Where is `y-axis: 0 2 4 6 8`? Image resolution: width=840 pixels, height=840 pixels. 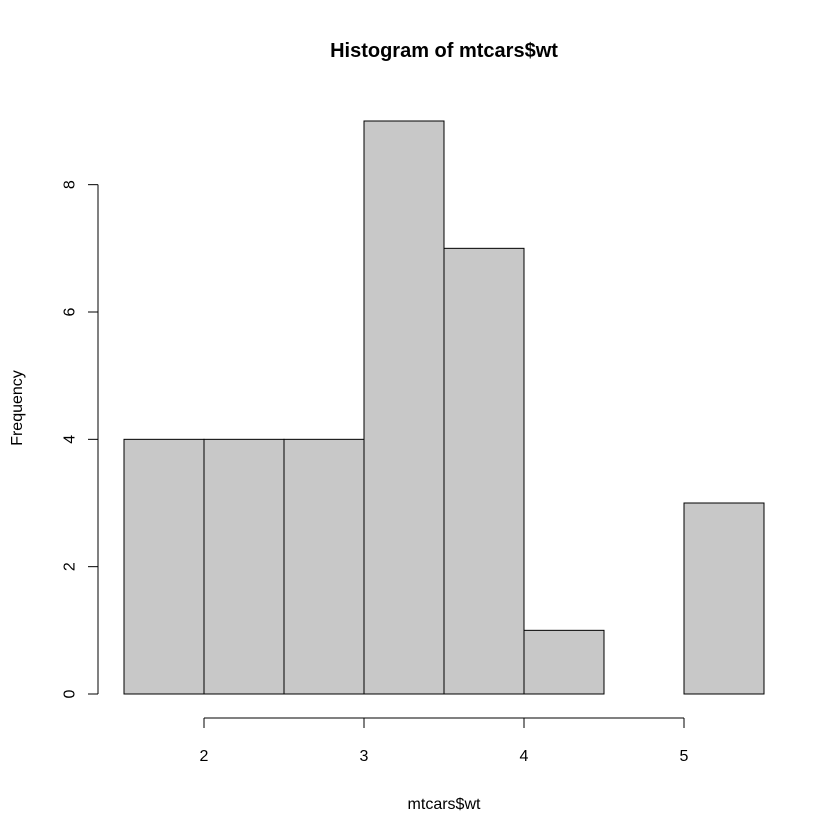
y-axis: 0 2 4 6 8 is located at coordinates (80, 439).